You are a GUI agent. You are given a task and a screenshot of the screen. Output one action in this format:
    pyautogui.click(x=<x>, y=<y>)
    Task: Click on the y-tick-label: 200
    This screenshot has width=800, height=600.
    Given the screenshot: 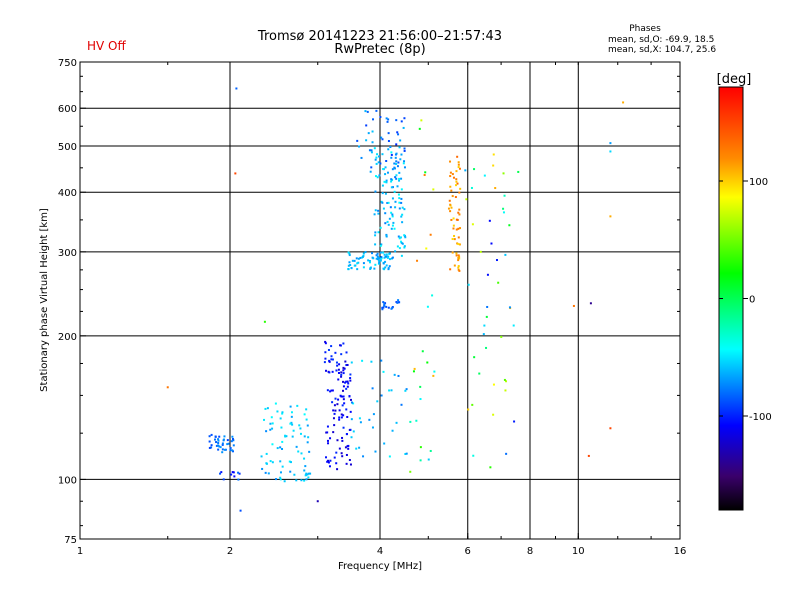 What is the action you would take?
    pyautogui.click(x=67, y=337)
    